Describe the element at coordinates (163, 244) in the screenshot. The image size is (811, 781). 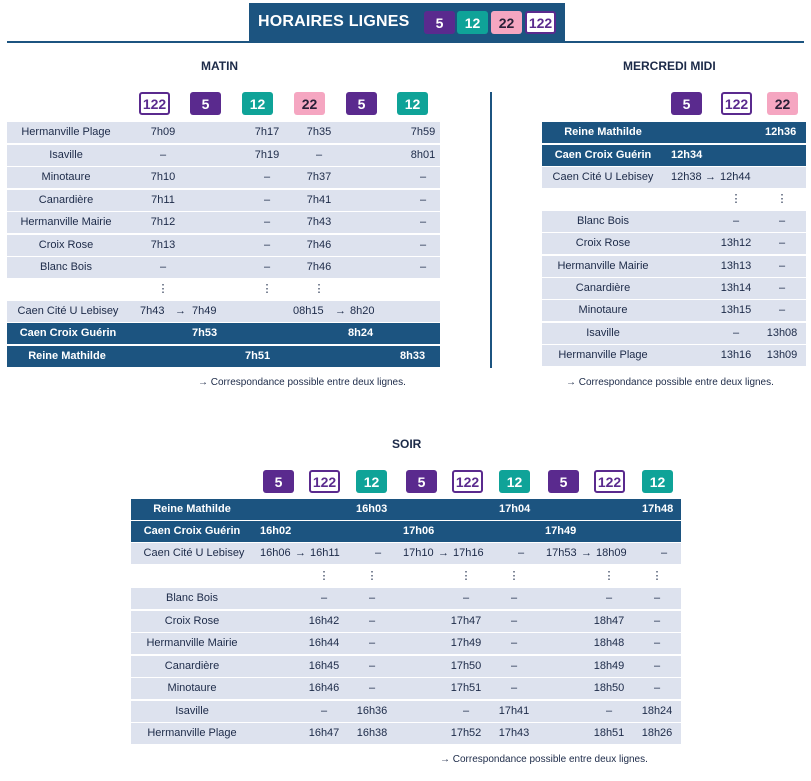
I see `time-cell: 7h13` at that location.